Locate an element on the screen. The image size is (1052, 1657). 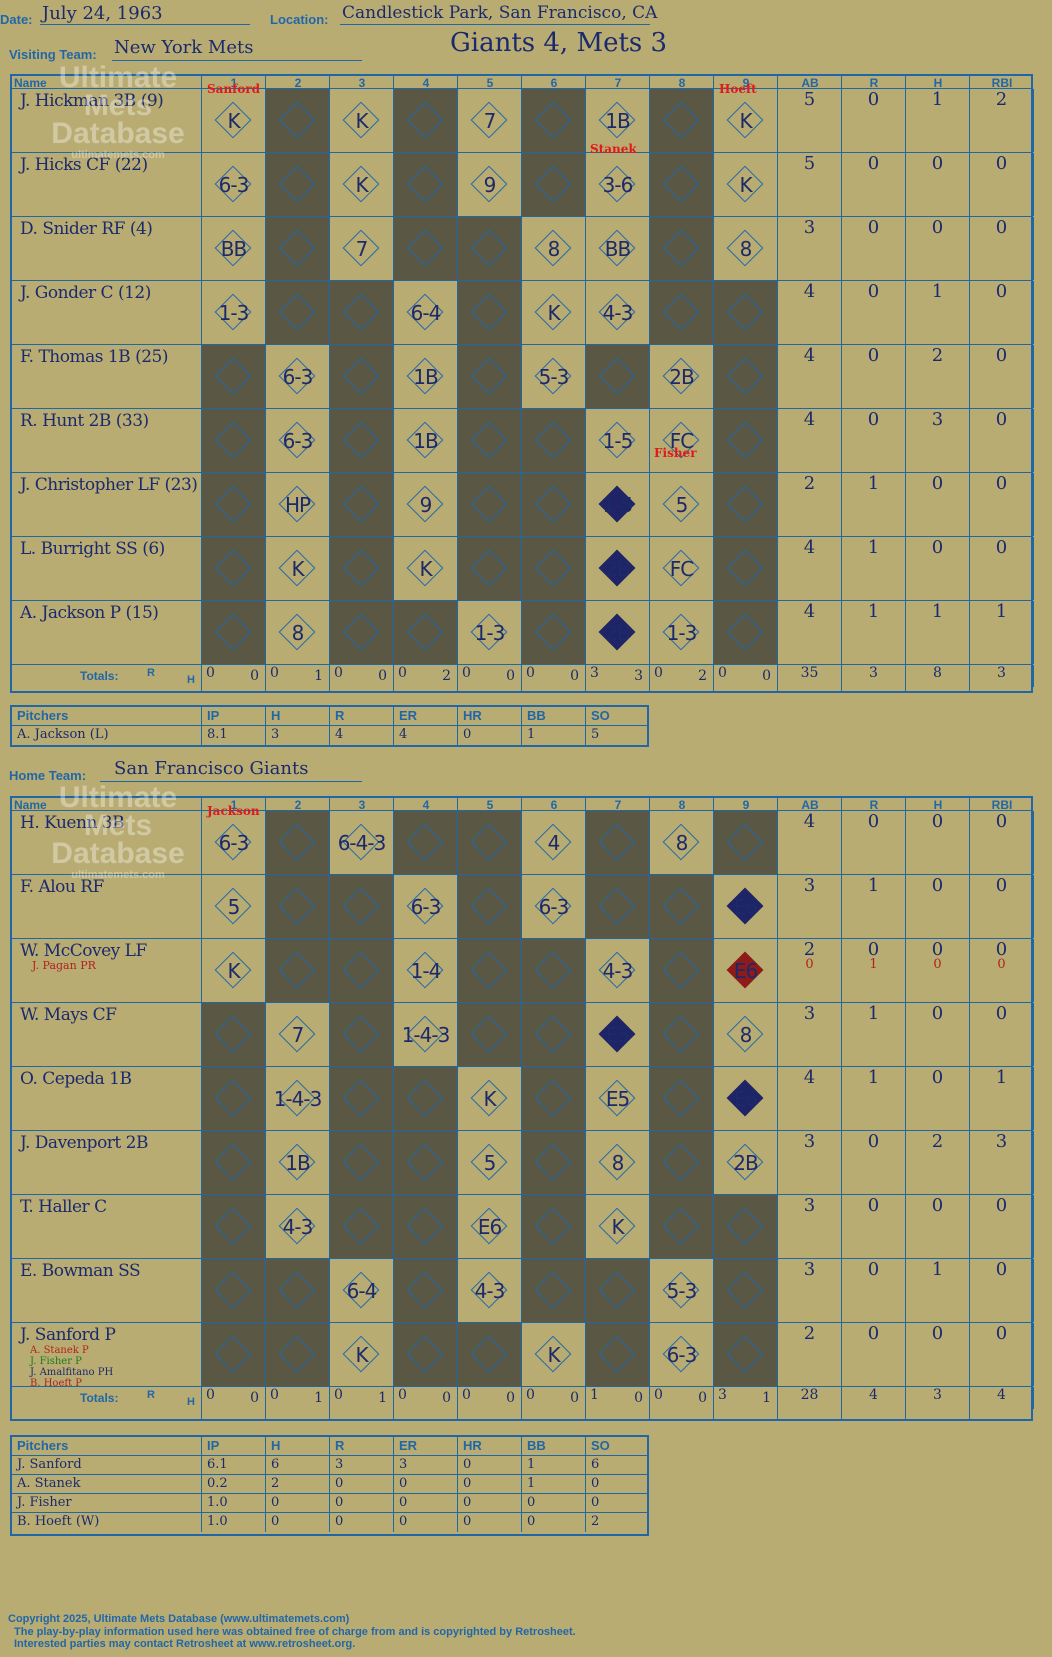
inning-cell: 5 is located at coordinates (682, 504).